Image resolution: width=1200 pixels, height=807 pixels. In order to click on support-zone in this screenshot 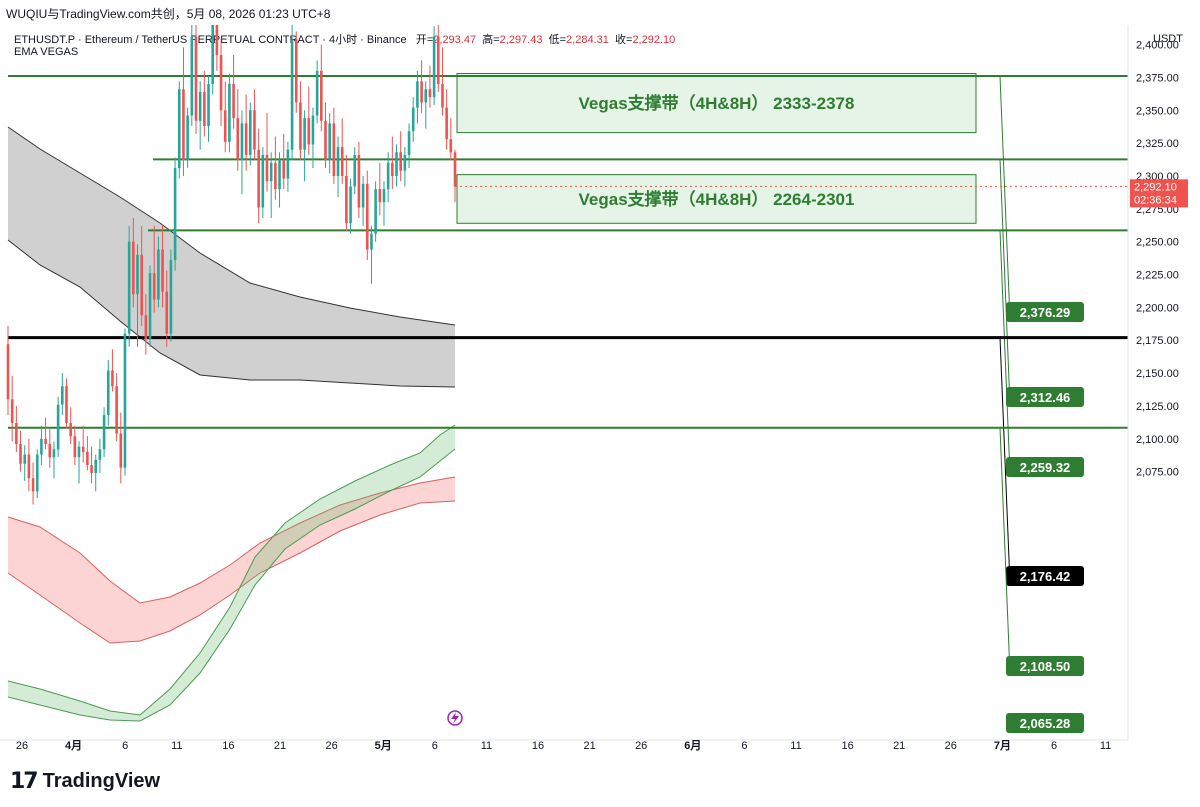, I will do `click(716, 103)`.